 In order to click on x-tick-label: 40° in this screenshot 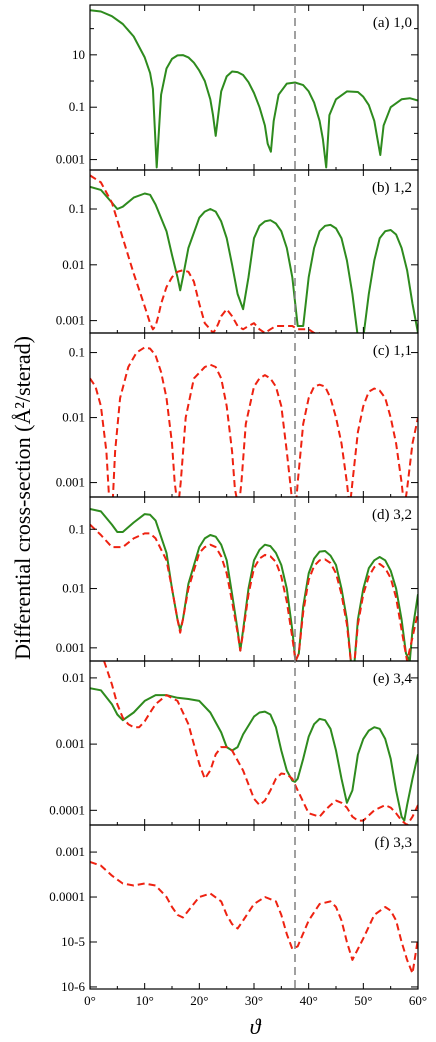, I will do `click(309, 1000)`.